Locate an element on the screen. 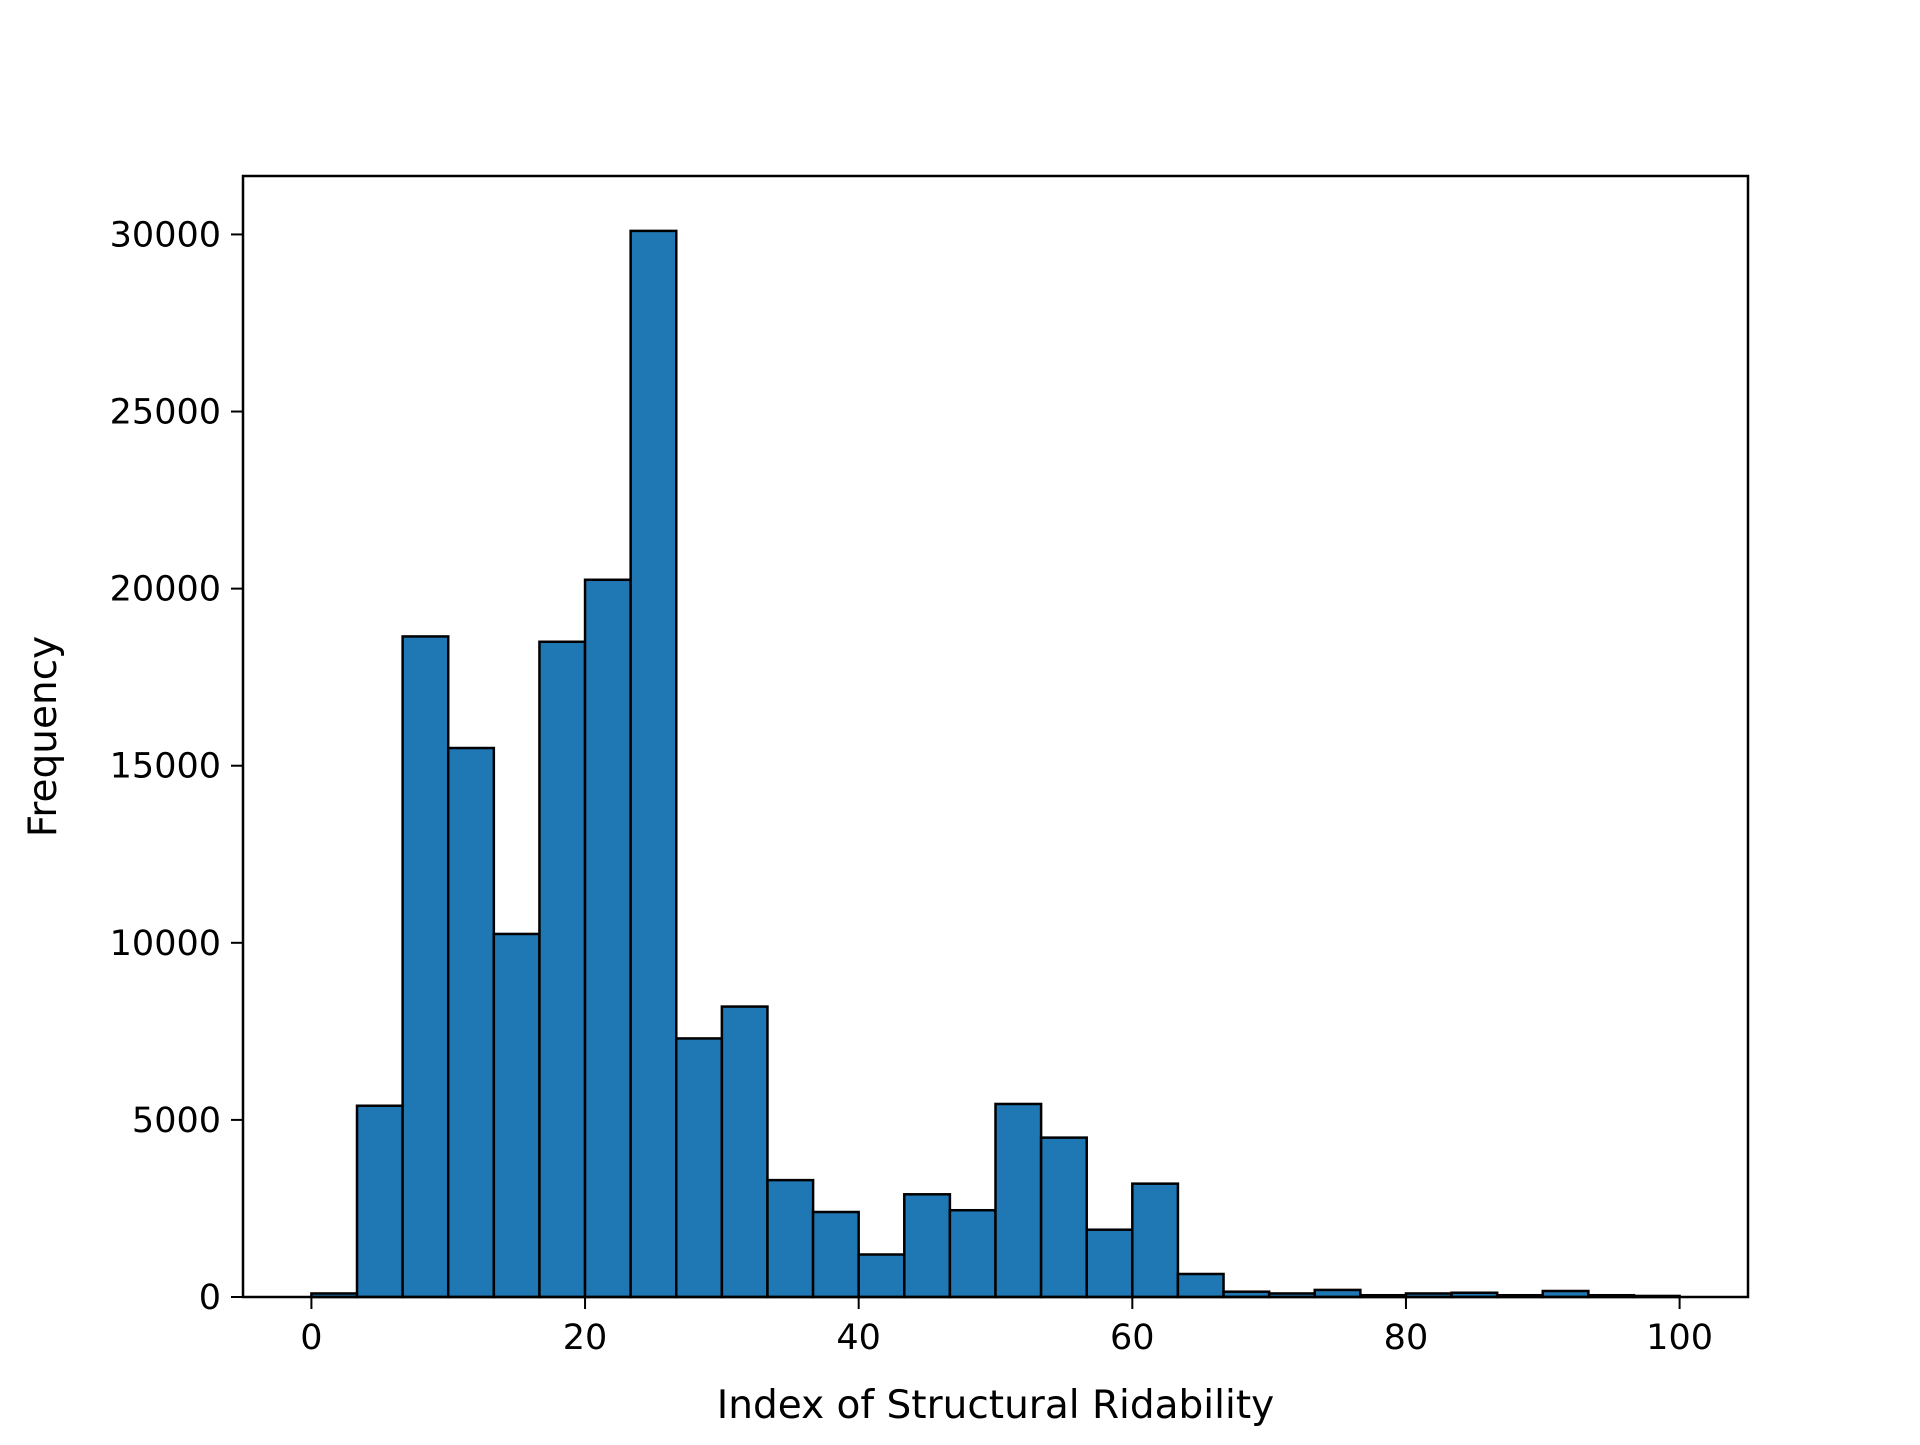  x-tick-label: 60 is located at coordinates (1132, 1338).